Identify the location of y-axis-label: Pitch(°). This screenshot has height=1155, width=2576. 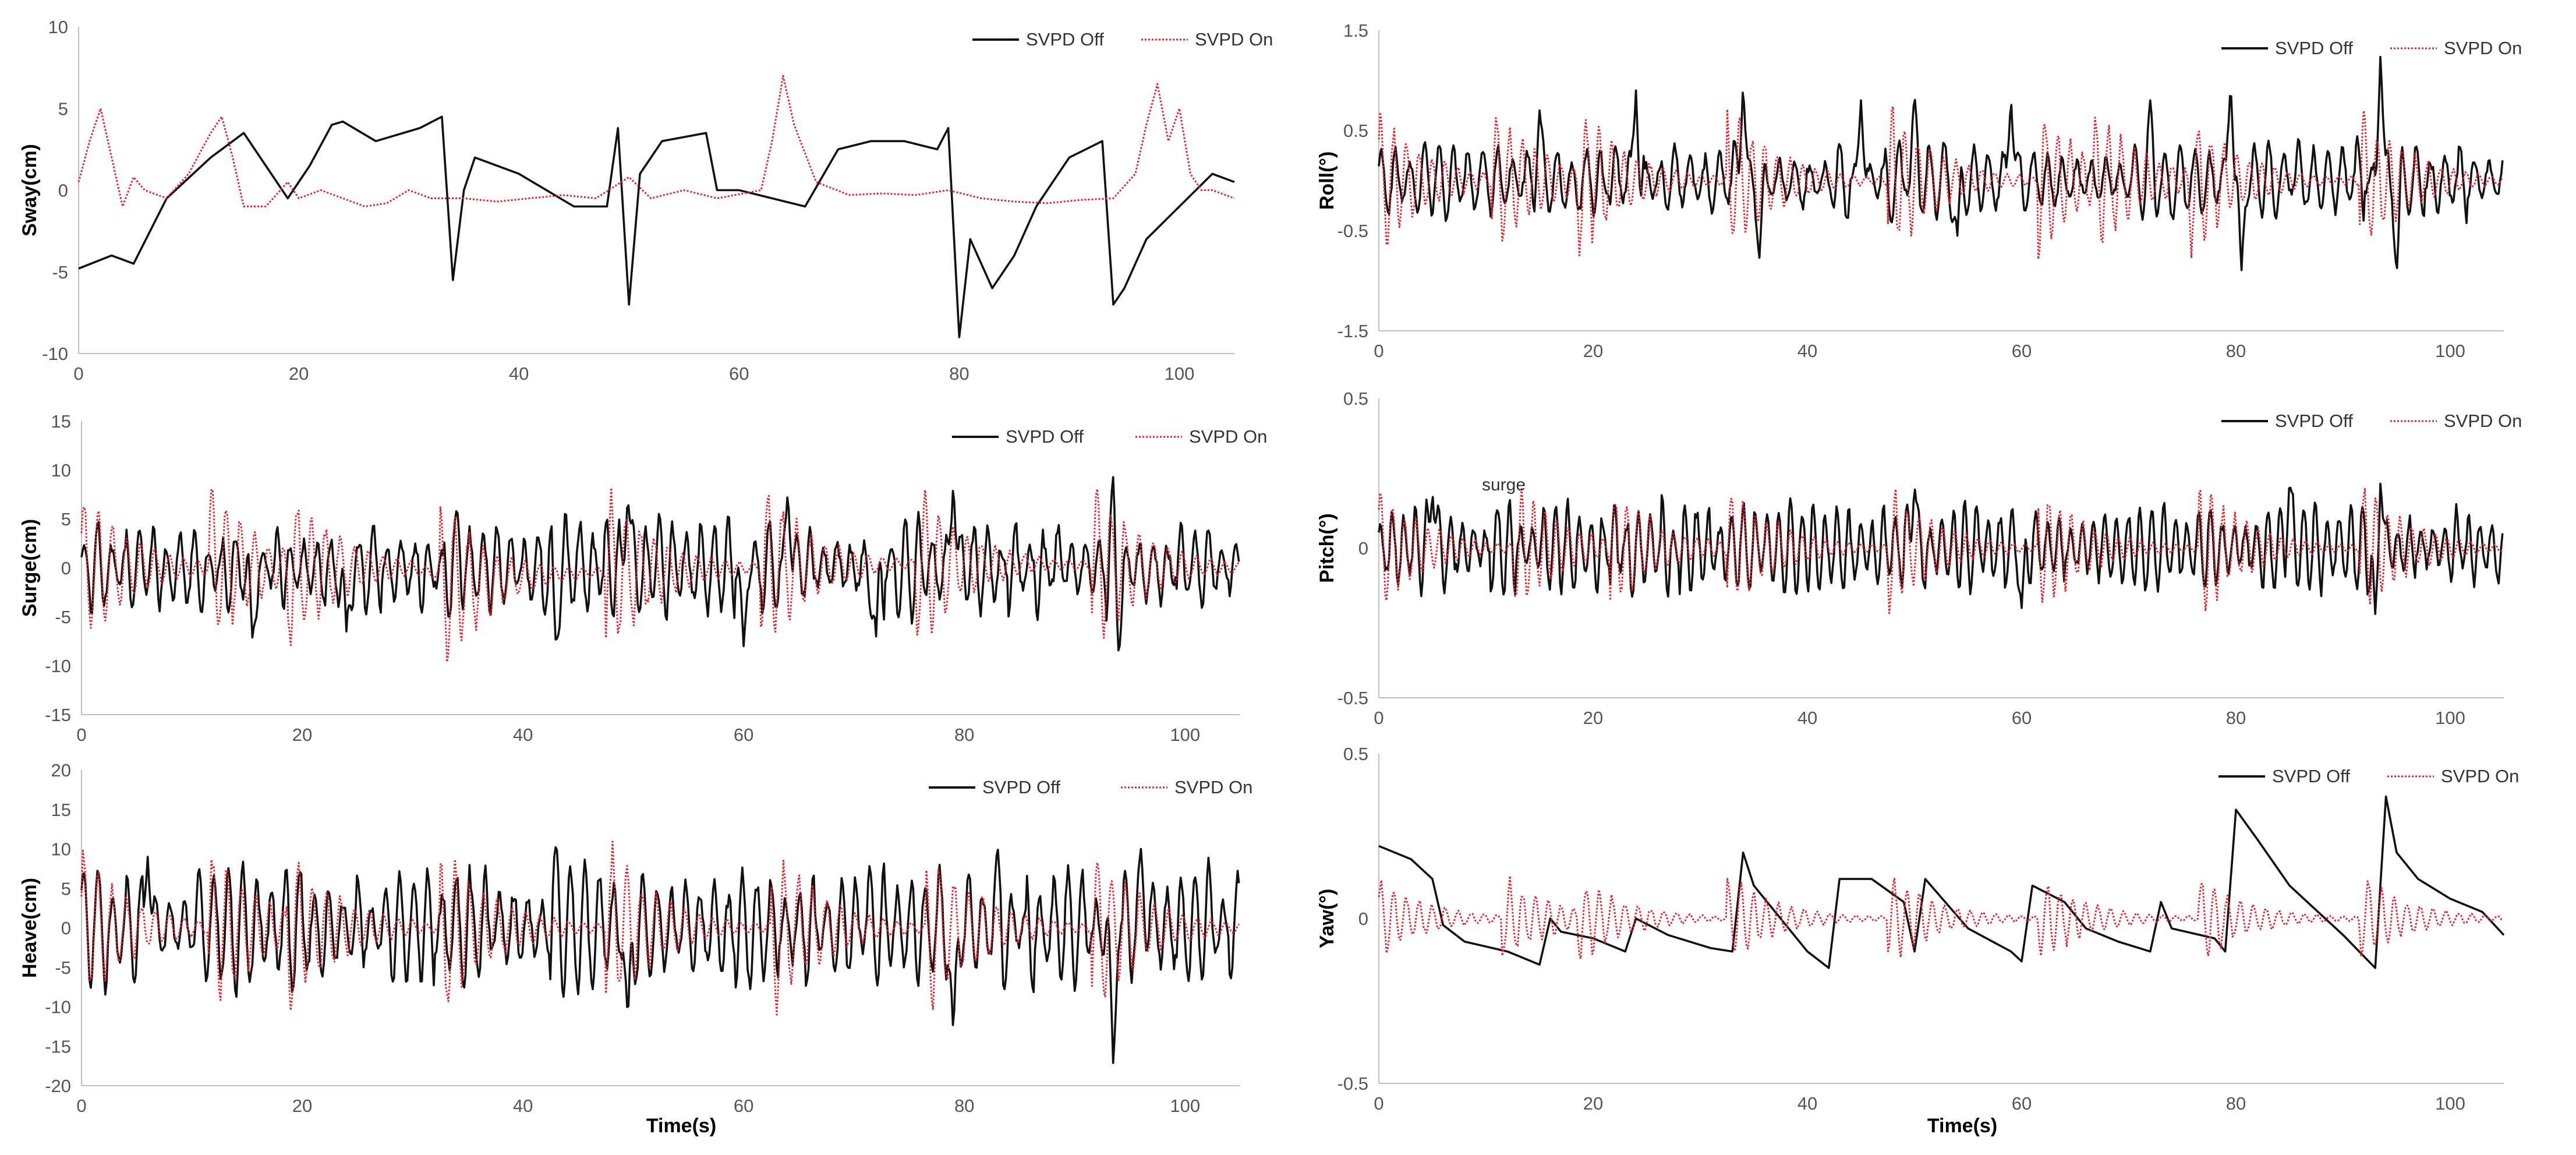
(1327, 547).